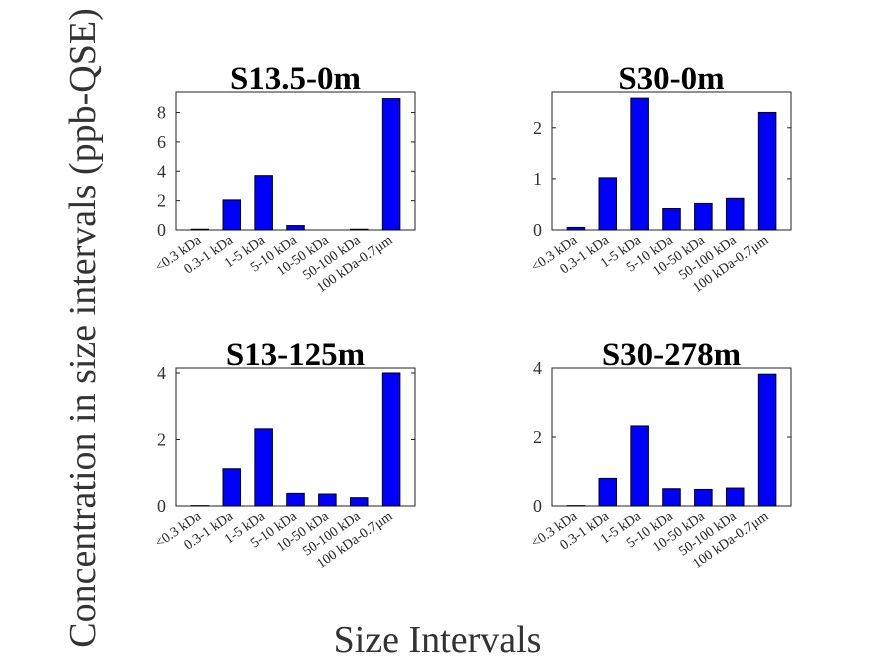 Image resolution: width=875 pixels, height=661 pixels. Describe the element at coordinates (295, 79) in the screenshot. I see `chart-title: S13.5-0m` at that location.